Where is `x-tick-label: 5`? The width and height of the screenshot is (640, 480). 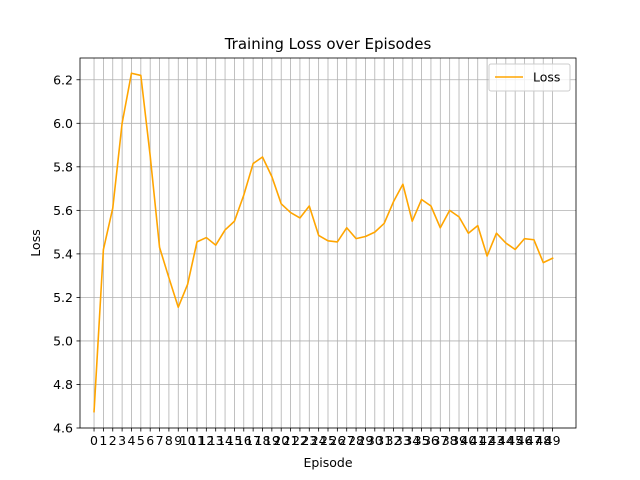
x-tick-label: 5 is located at coordinates (141, 440).